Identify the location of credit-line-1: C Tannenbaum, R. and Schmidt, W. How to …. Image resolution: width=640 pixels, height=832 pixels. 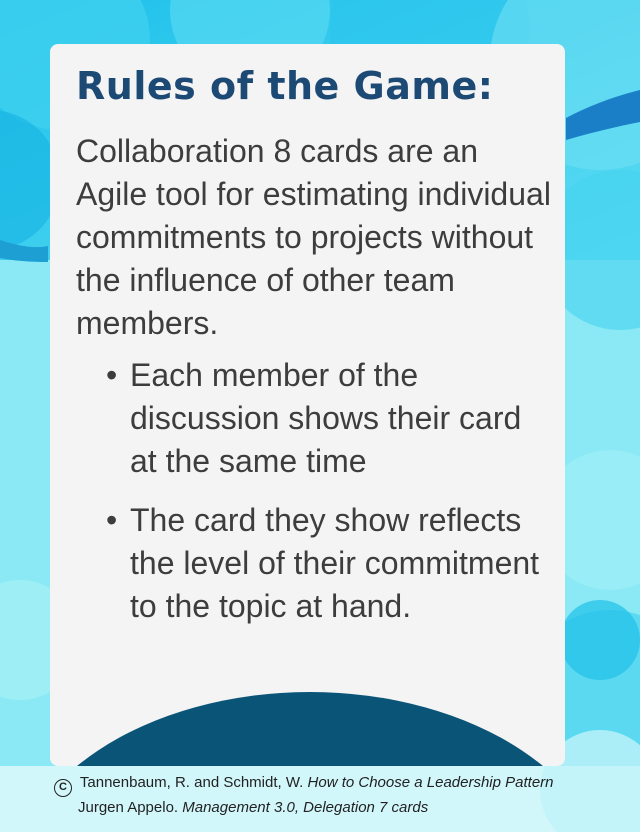
(344, 784).